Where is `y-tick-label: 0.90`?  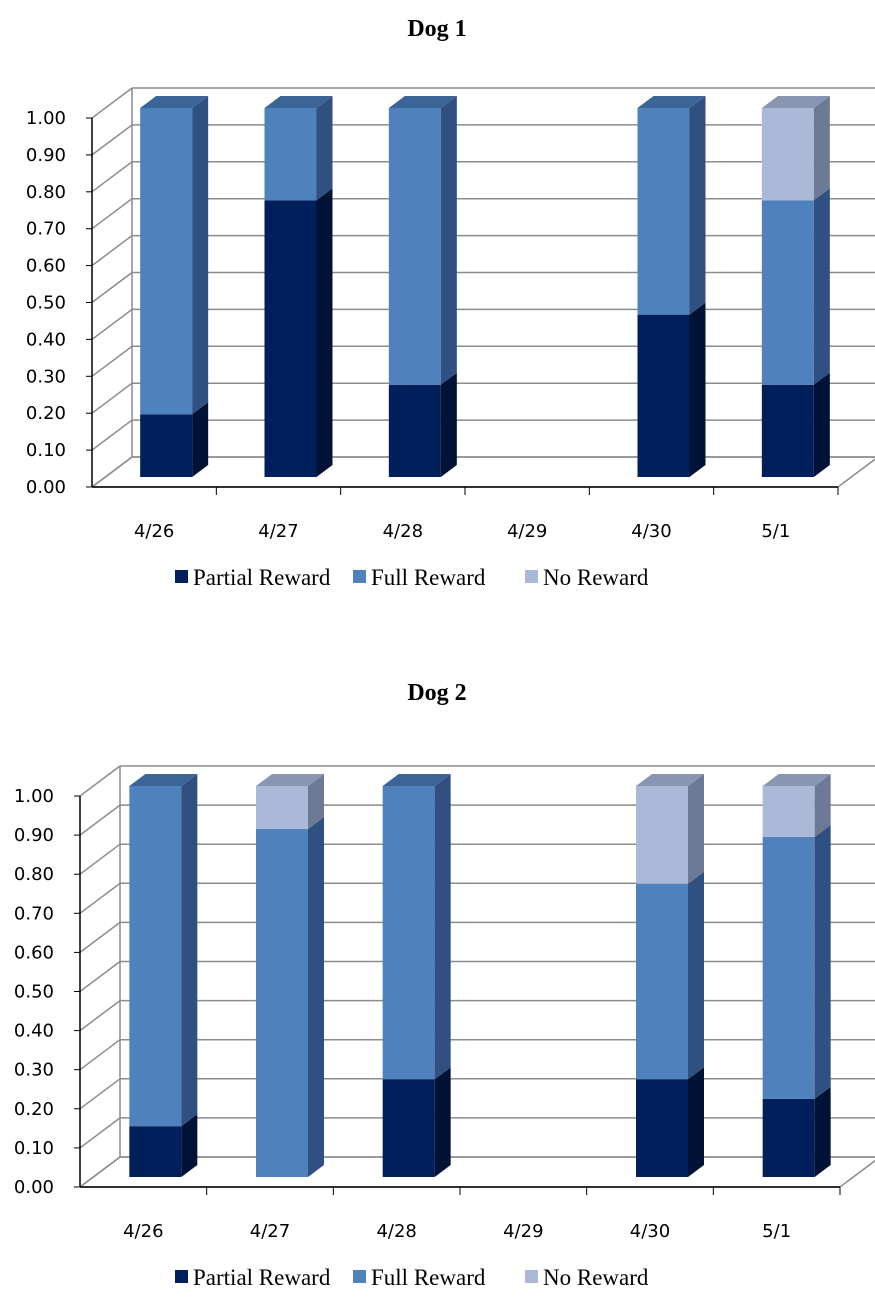 y-tick-label: 0.90 is located at coordinates (34, 835).